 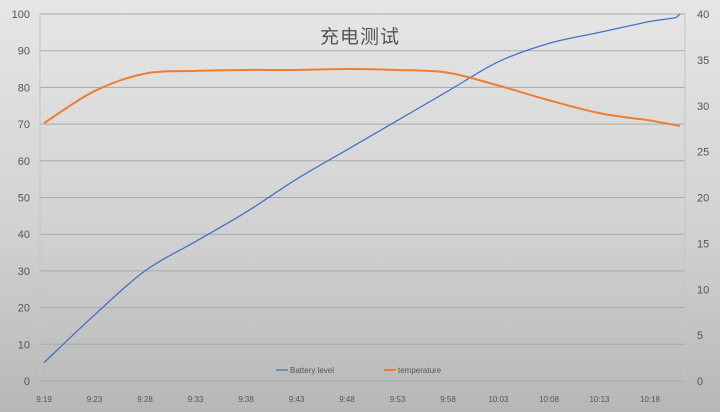 I want to click on x-tick: 9:28, so click(x=145, y=399).